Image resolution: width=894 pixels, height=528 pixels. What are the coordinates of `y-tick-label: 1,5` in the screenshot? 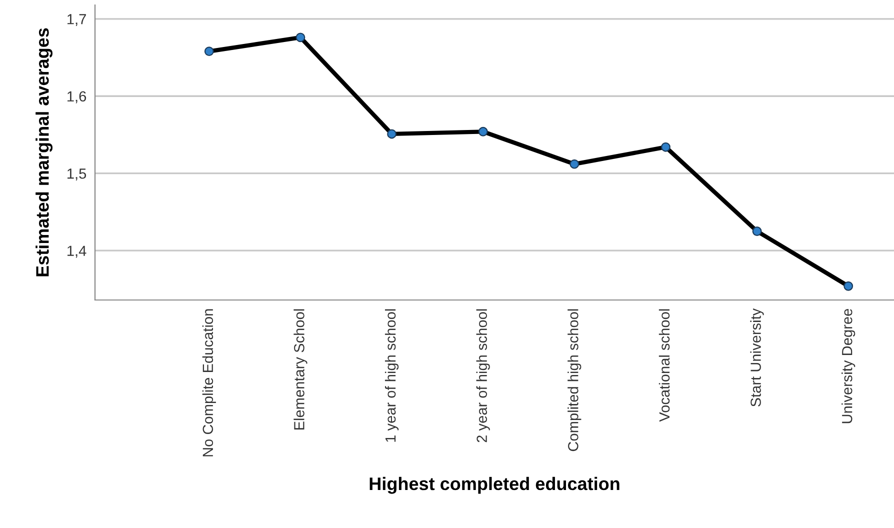 It's located at (77, 174).